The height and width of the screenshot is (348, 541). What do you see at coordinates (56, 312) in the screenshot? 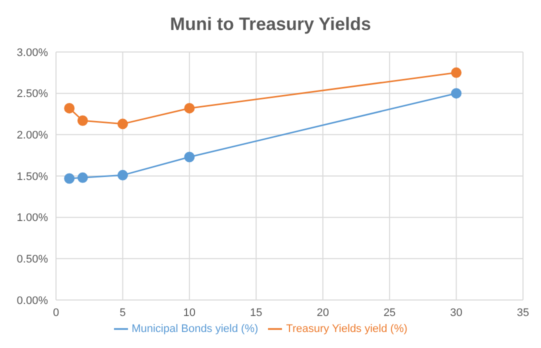
I see `x-tick-label: 0` at bounding box center [56, 312].